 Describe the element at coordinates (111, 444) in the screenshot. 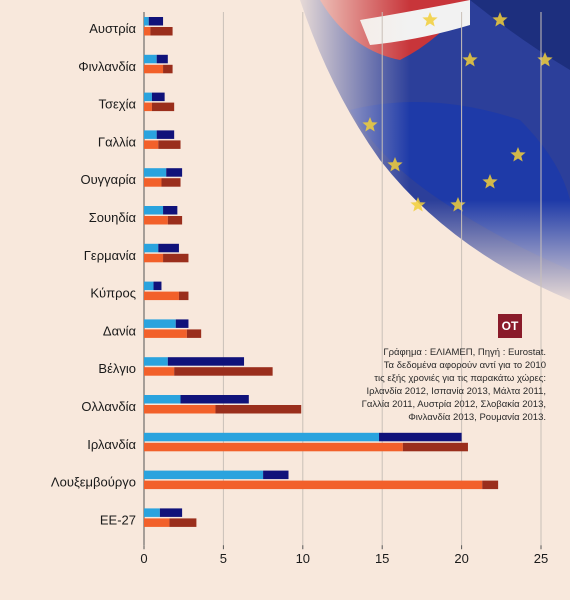

I see `category-label: Ιρλανδία` at that location.